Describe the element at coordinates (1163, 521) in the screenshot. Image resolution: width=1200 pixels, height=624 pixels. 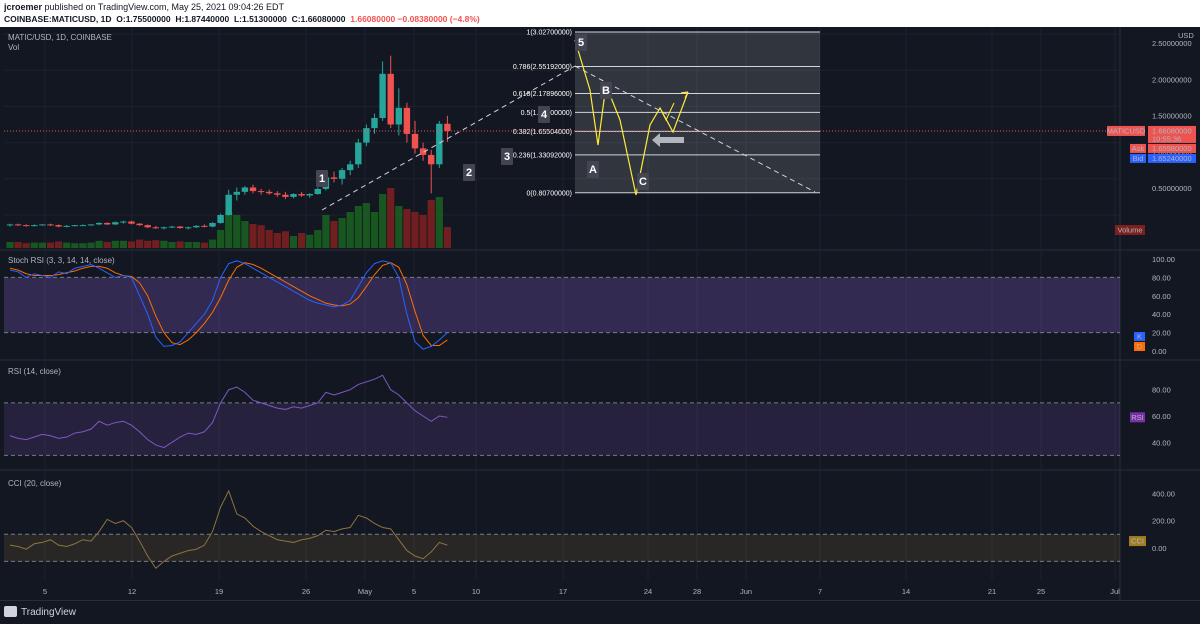
I see `cci-axis-label: 200.00` at that location.